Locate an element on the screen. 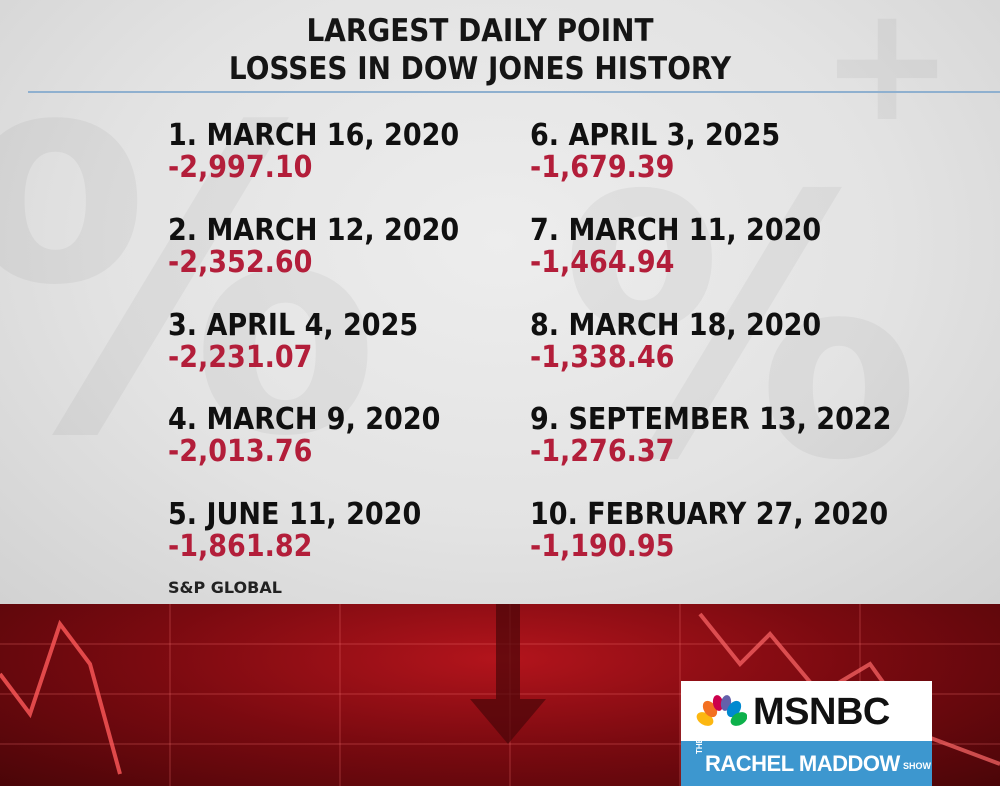 This screenshot has width=1000, height=786. entry-date: 4. MARCH 9, 2020 is located at coordinates (304, 419).